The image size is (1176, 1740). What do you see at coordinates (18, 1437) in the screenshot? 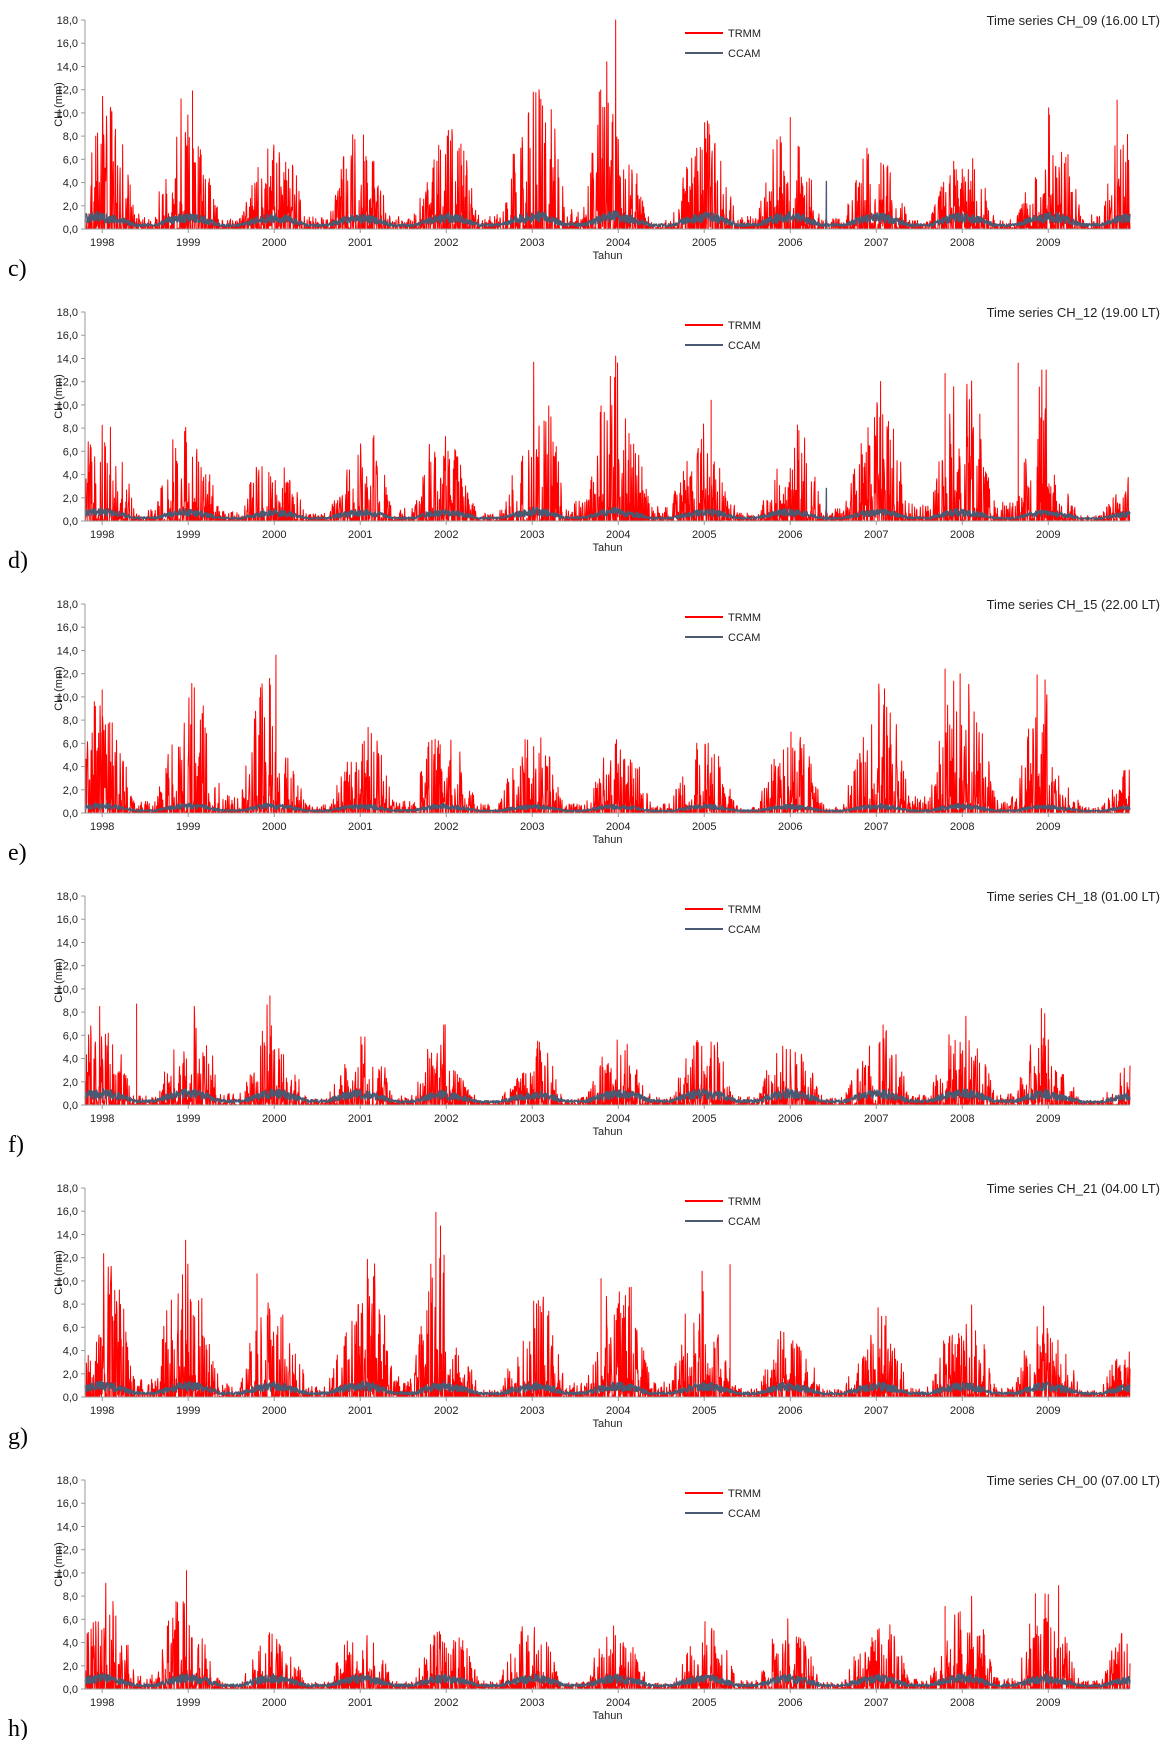
I see `panel-label: g)` at bounding box center [18, 1437].